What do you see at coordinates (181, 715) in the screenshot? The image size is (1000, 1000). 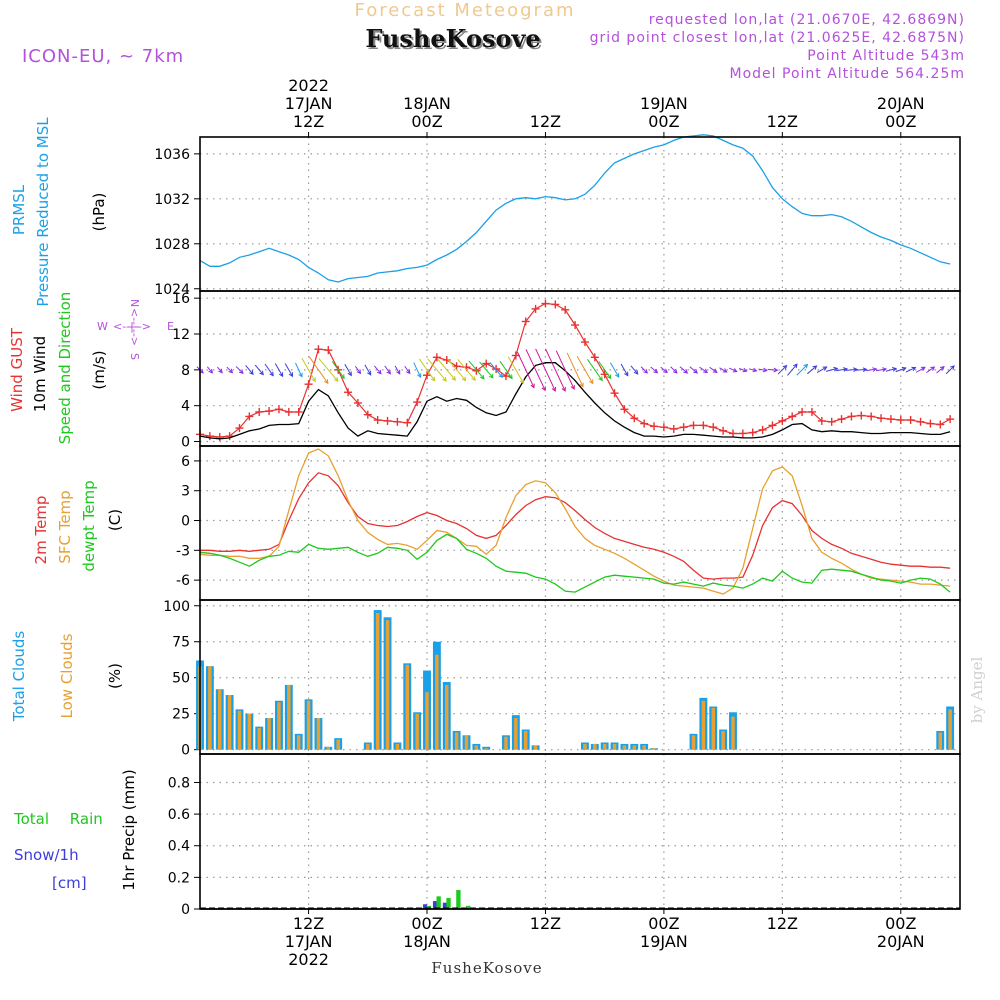 I see `tick-label-y-3-1: 25` at bounding box center [181, 715].